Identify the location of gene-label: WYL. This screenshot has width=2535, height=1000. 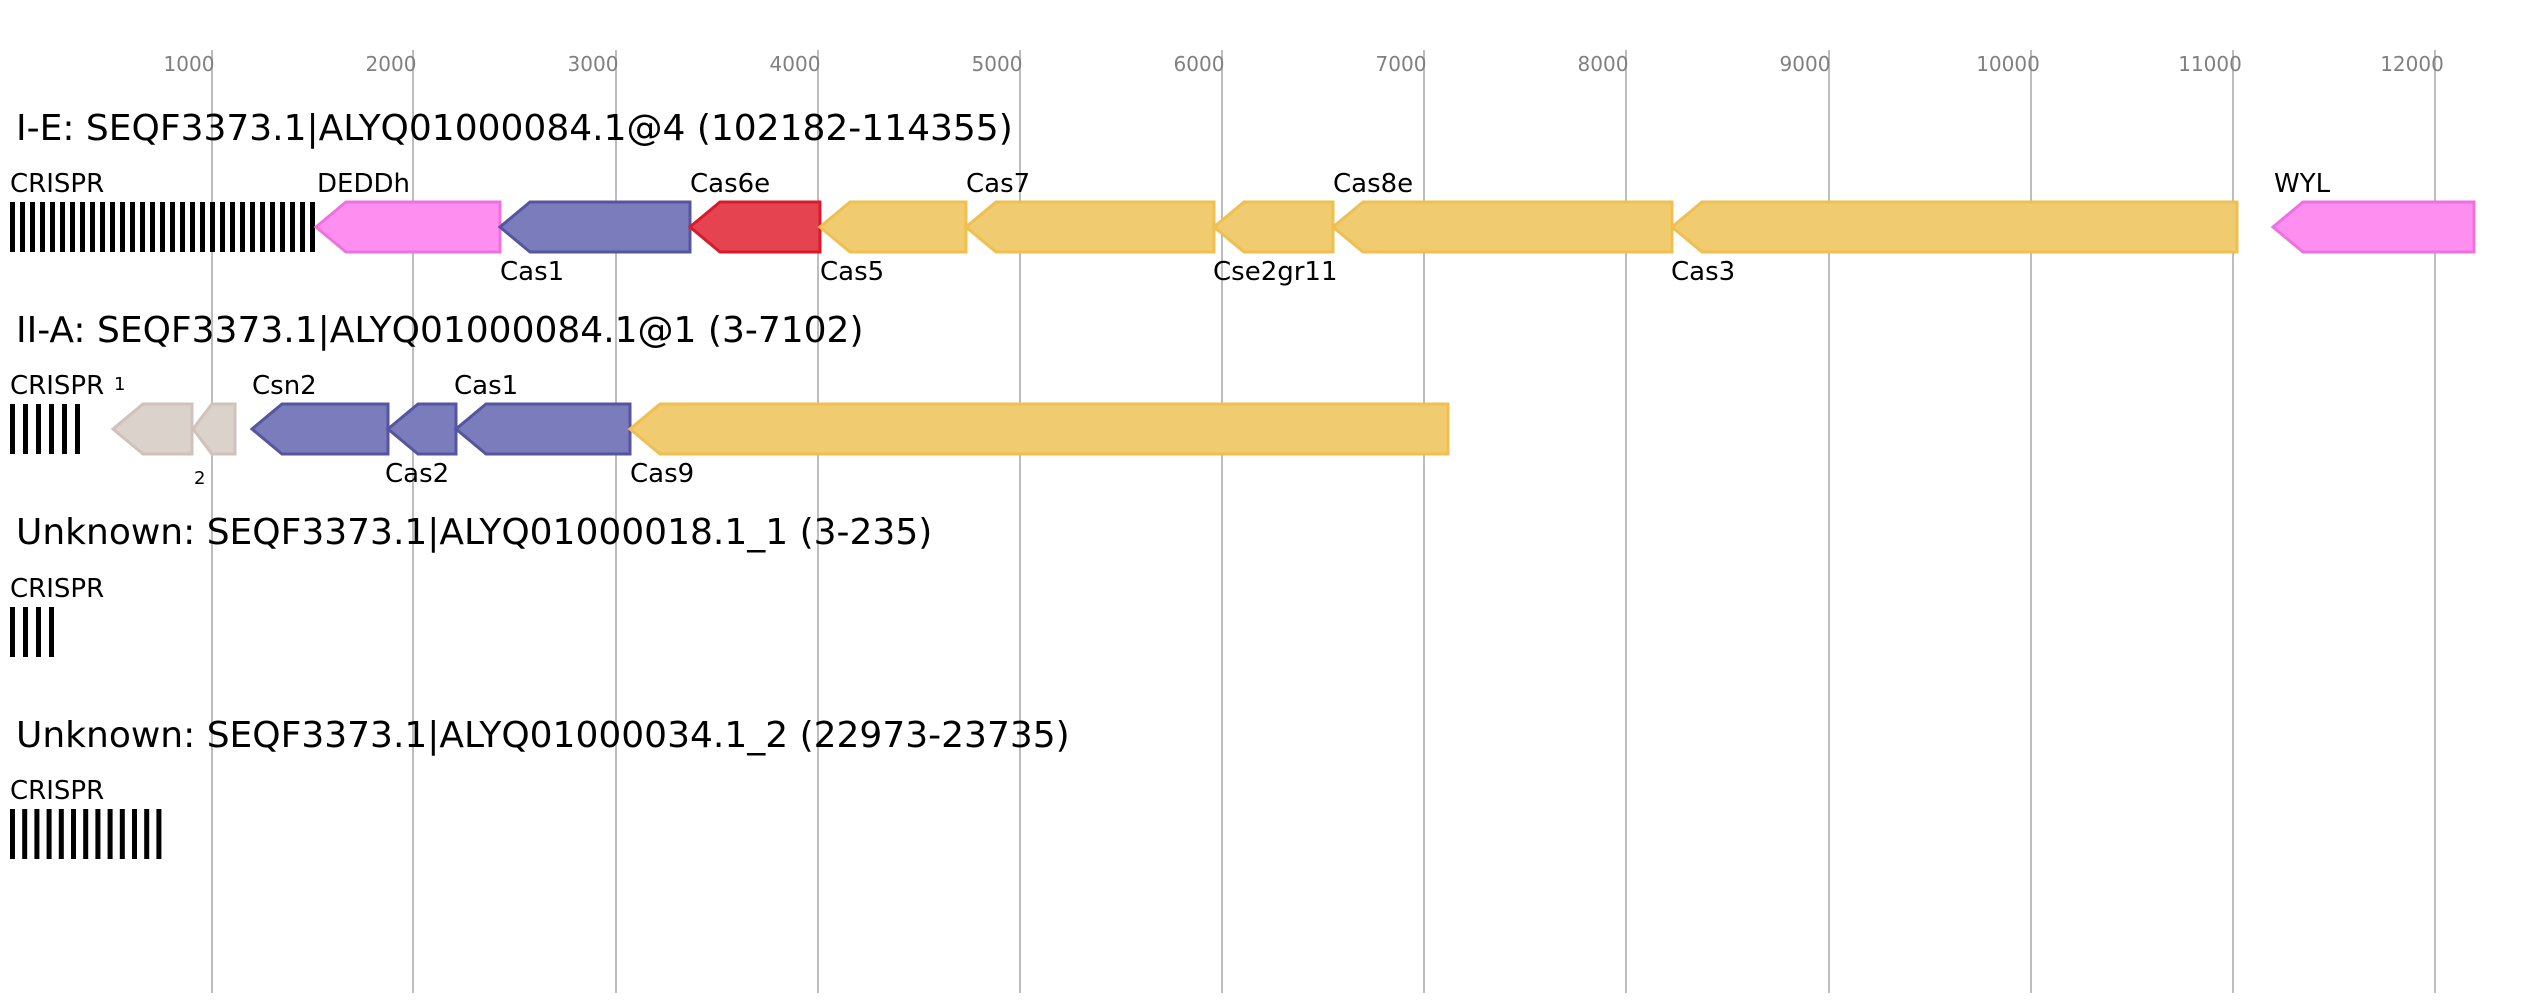
(2302, 184).